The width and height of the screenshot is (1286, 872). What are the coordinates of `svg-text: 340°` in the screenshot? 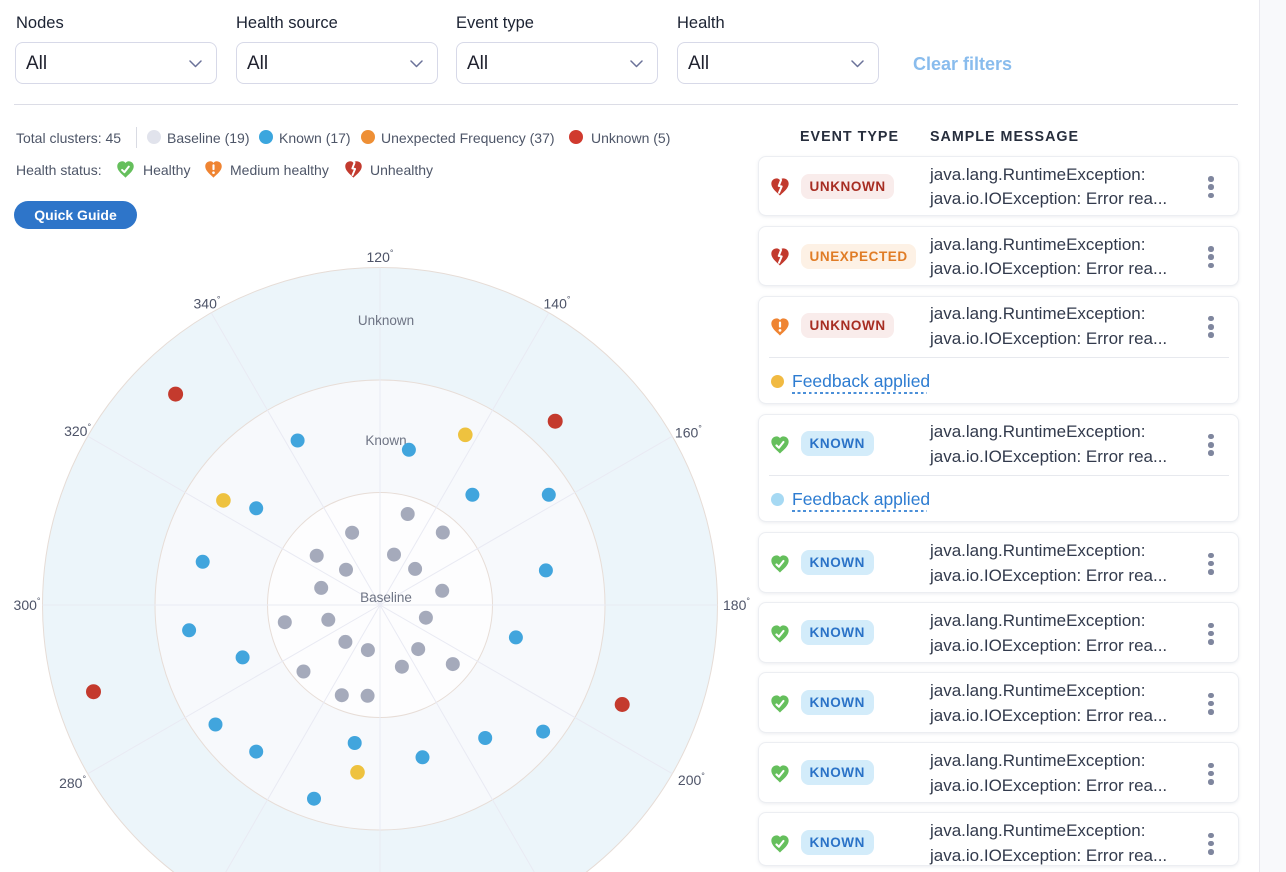 It's located at (207, 303).